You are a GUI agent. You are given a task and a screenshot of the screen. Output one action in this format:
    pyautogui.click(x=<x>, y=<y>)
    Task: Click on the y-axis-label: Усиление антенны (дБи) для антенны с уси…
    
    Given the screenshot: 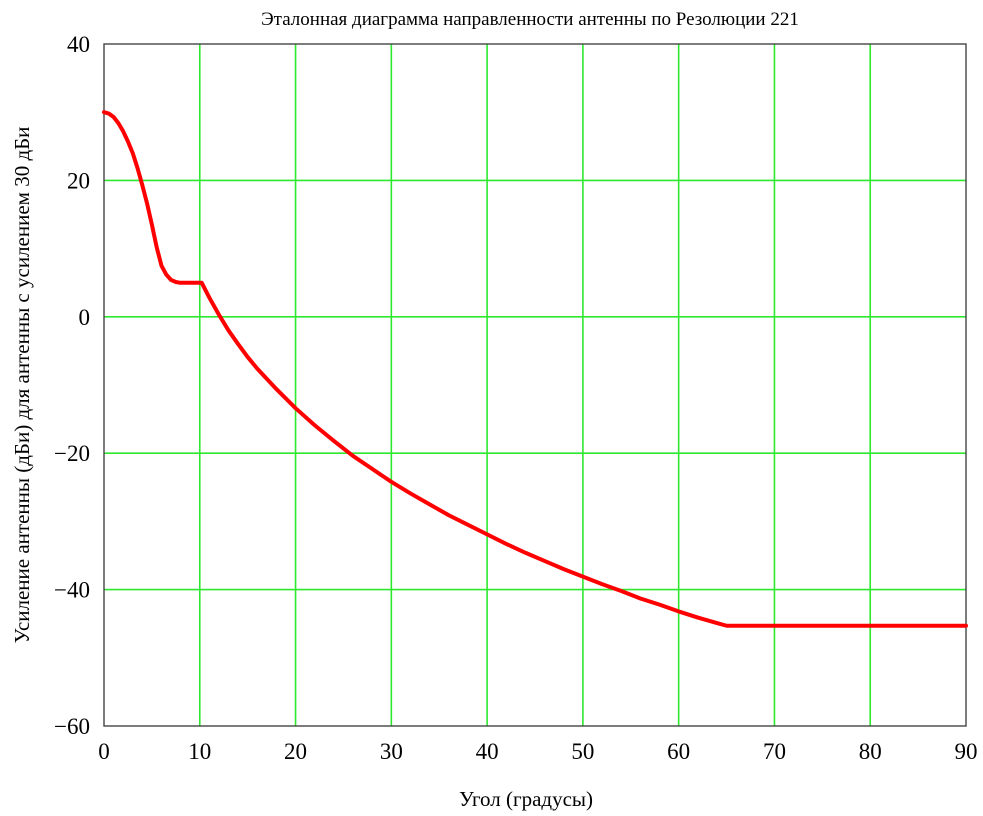 What is the action you would take?
    pyautogui.click(x=22, y=385)
    